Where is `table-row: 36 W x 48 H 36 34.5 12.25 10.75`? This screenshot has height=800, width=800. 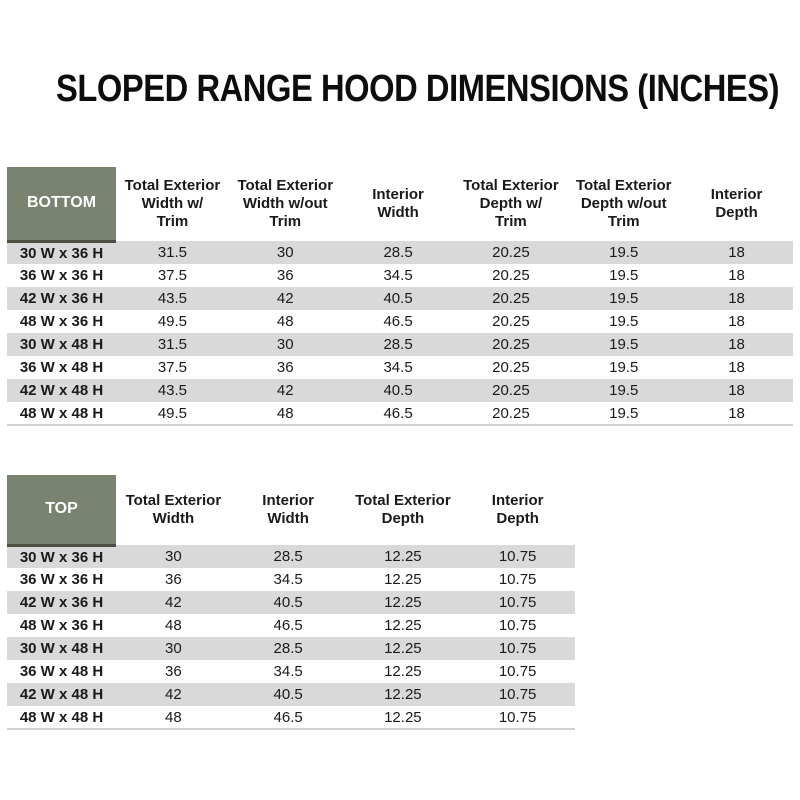 table-row: 36 W x 48 H 36 34.5 12.25 10.75 is located at coordinates (291, 671).